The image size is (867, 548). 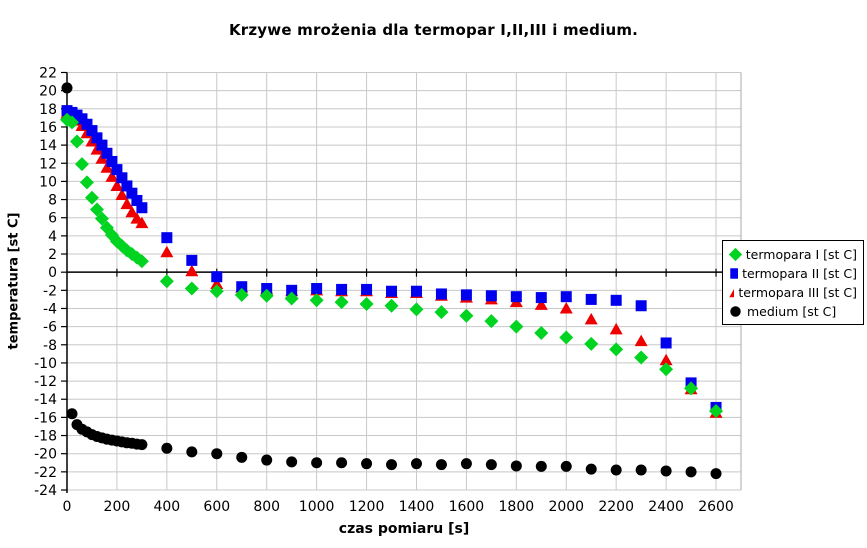 What do you see at coordinates (45, 400) in the screenshot?
I see `y-tick-label: -14` at bounding box center [45, 400].